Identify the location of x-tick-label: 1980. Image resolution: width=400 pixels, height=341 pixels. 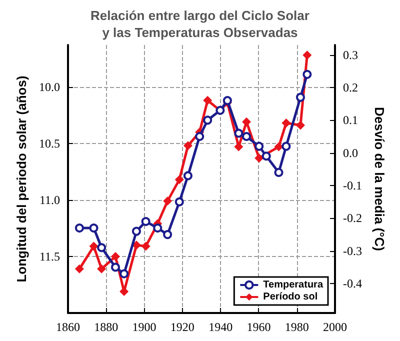
(296, 327).